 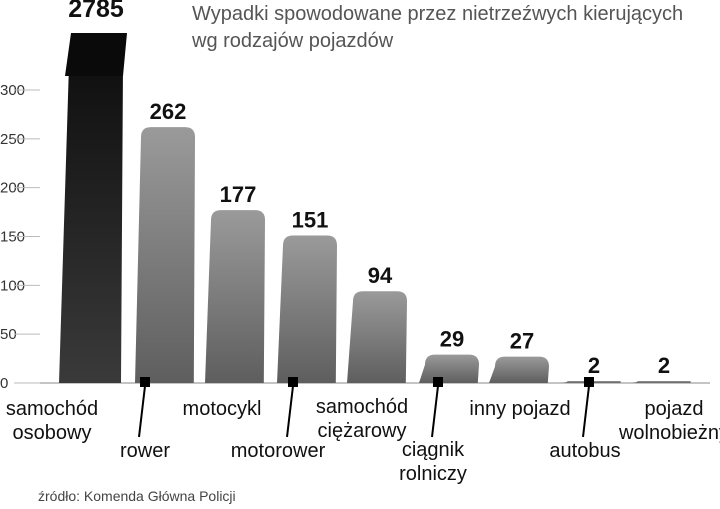 What do you see at coordinates (584, 451) in the screenshot?
I see `category-label: autobus` at bounding box center [584, 451].